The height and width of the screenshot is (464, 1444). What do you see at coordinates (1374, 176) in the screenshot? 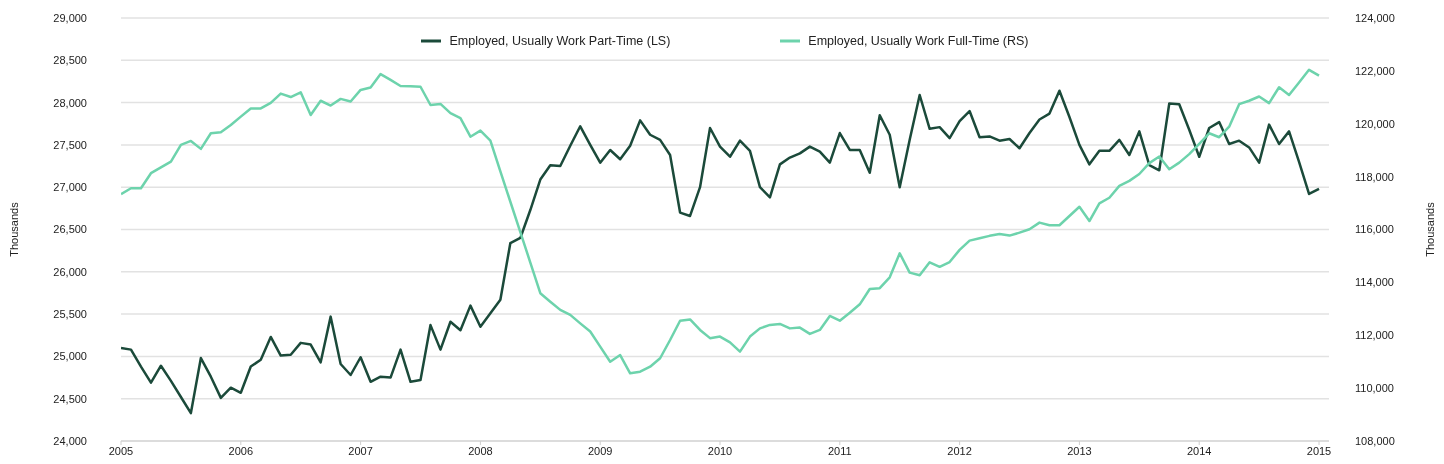
I see `y2-tick-label: 118,000` at bounding box center [1374, 176].